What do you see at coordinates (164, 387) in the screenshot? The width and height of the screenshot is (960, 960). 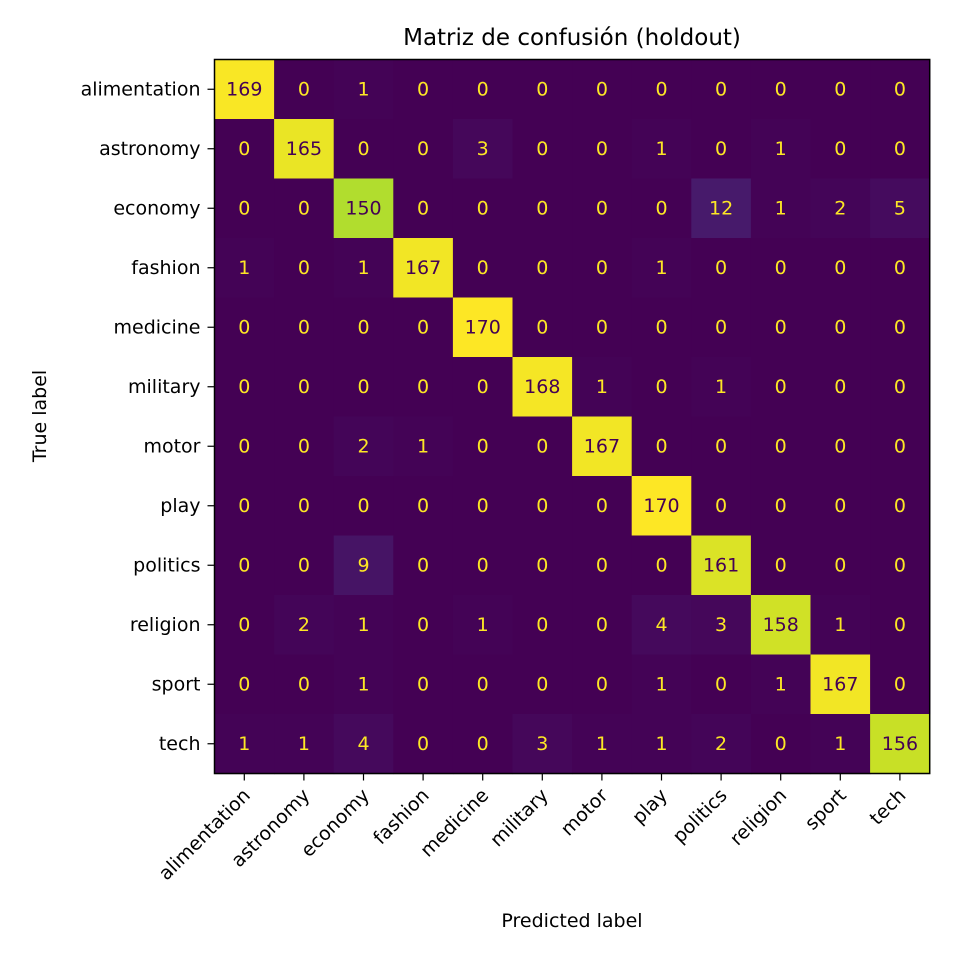 I see `y-tick-label-military: military` at bounding box center [164, 387].